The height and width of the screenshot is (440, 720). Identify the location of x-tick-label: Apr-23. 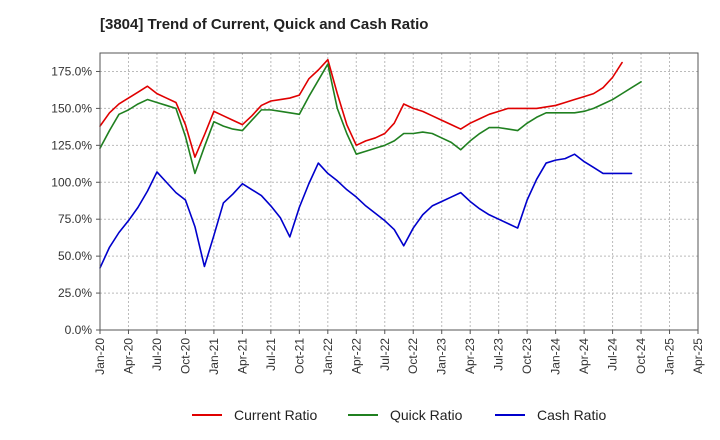
(470, 356).